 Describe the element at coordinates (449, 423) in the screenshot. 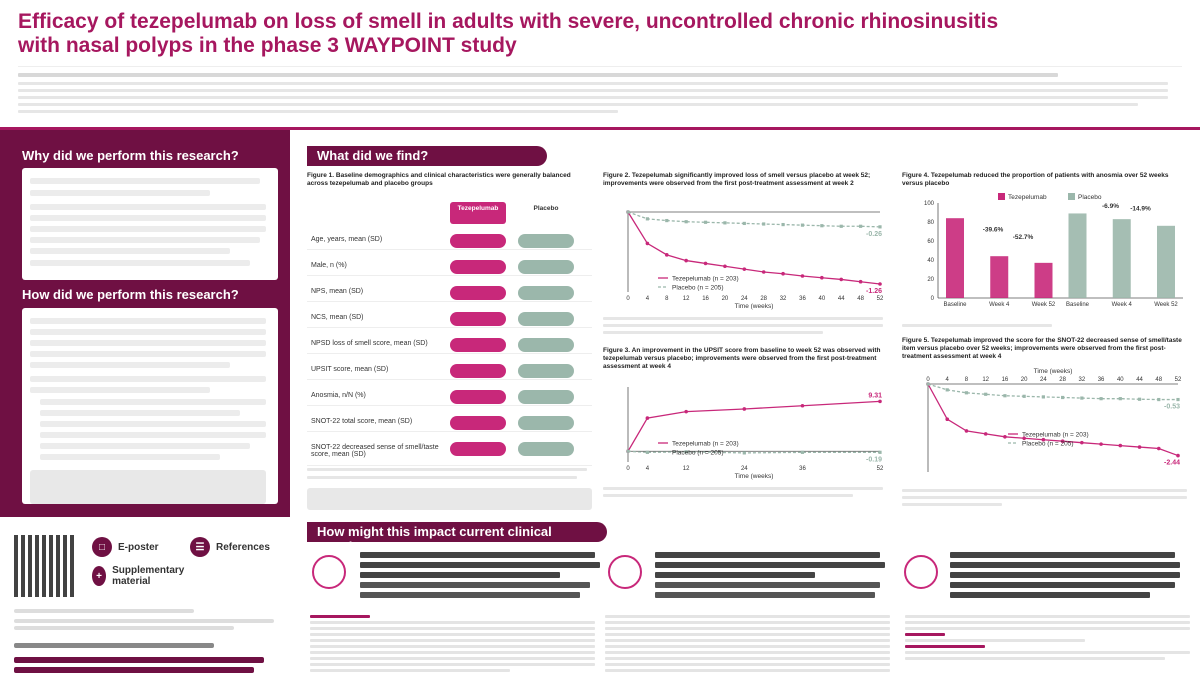

I see `table-row: SNOT-22 total score, mean (SD)` at that location.